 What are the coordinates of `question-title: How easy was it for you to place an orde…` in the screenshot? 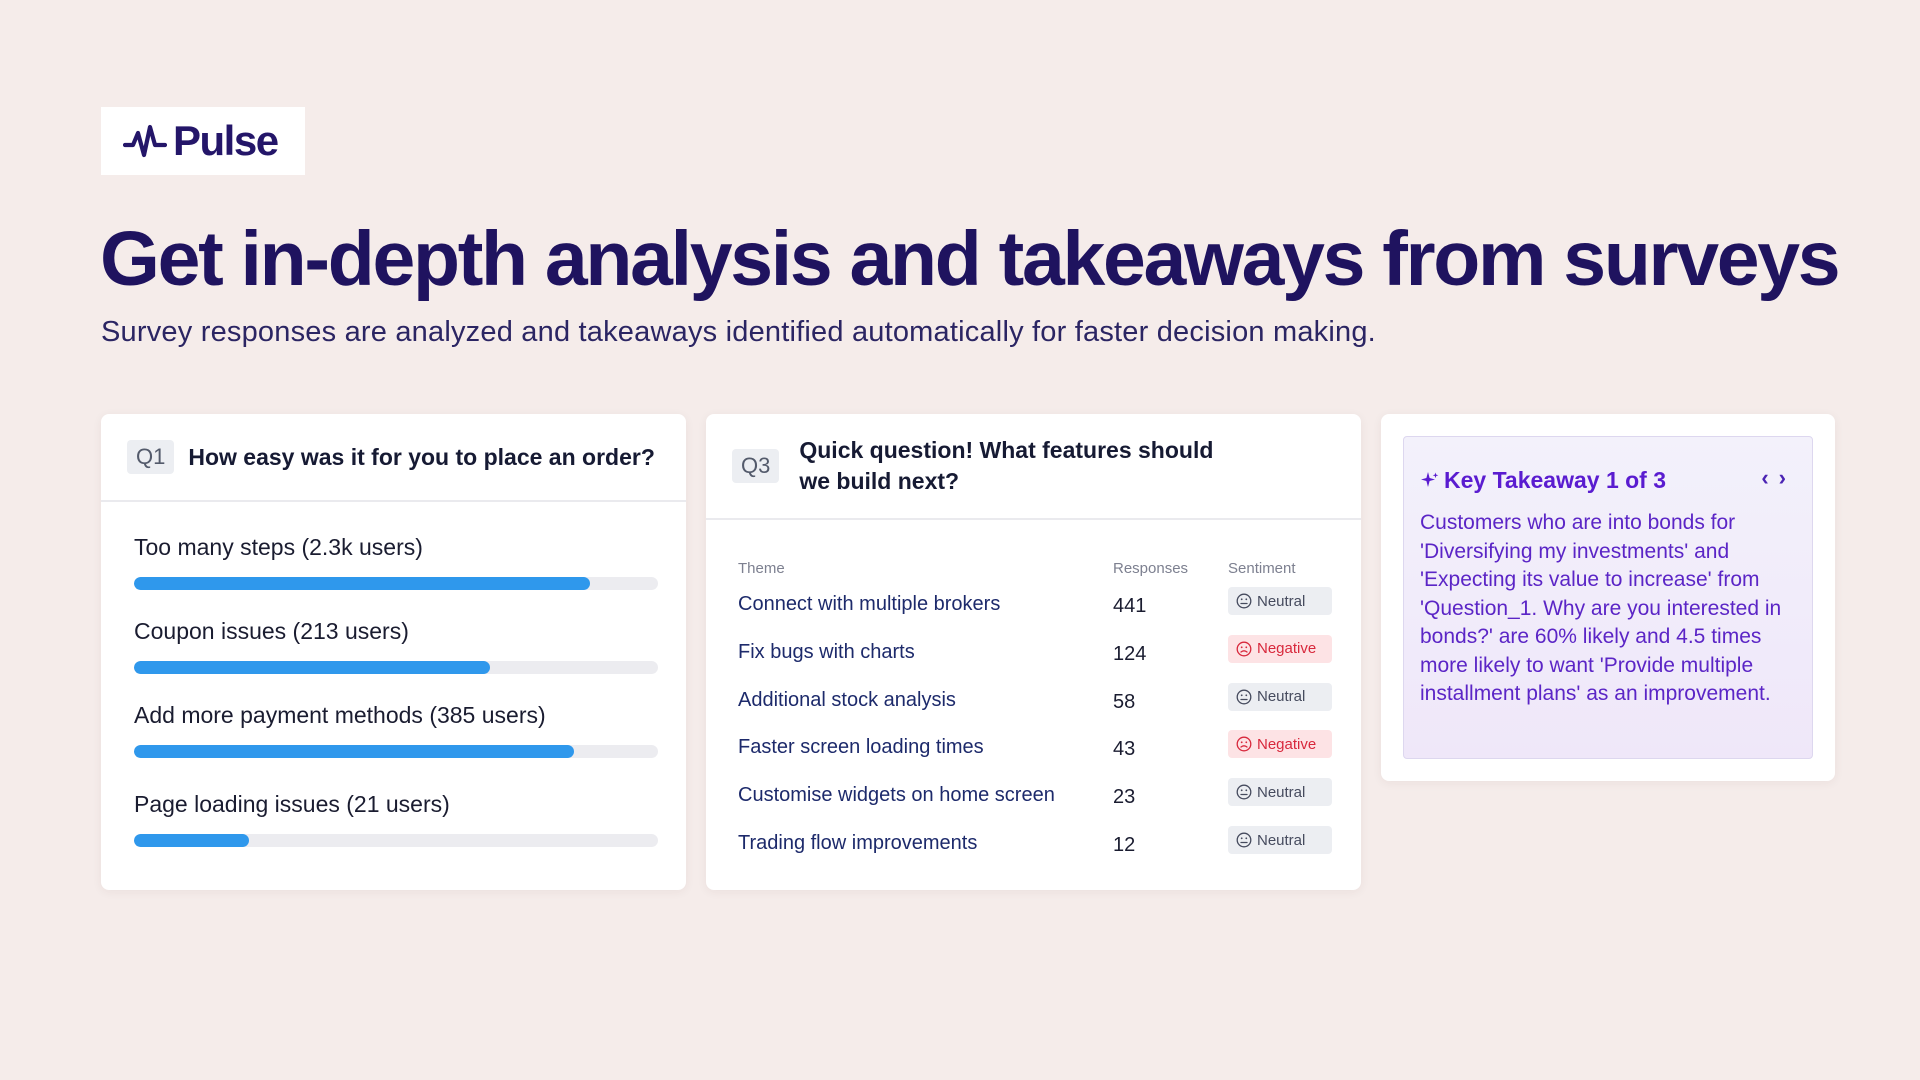 It's located at (421, 456).